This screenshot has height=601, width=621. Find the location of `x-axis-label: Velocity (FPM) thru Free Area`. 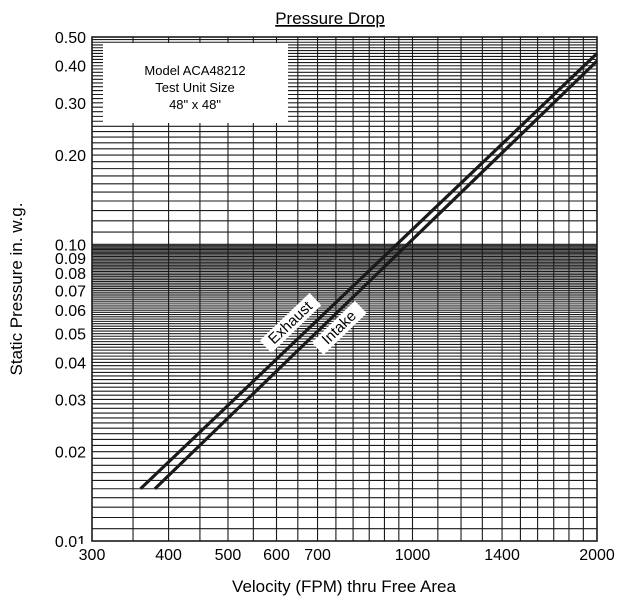

x-axis-label: Velocity (FPM) thru Free Area is located at coordinates (344, 586).